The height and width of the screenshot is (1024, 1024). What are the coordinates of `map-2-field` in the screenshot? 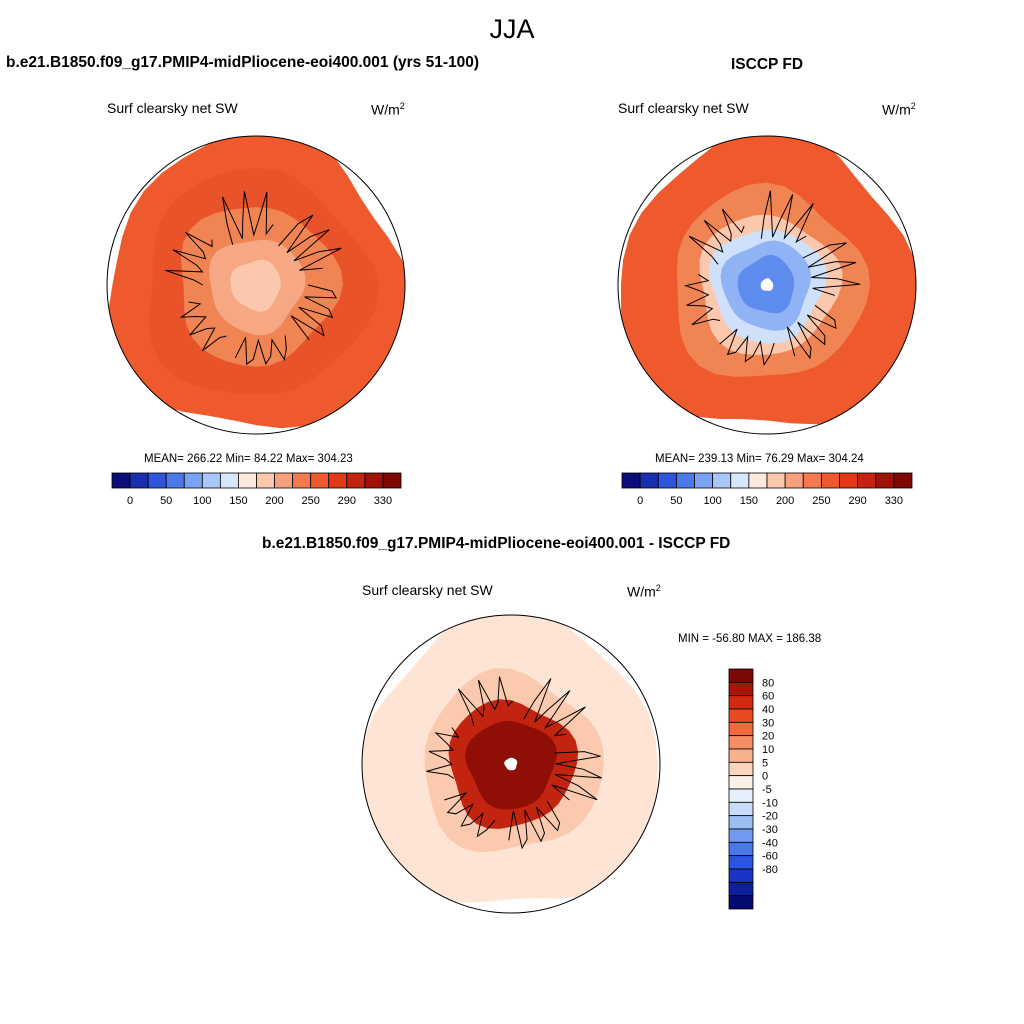 It's located at (510, 759).